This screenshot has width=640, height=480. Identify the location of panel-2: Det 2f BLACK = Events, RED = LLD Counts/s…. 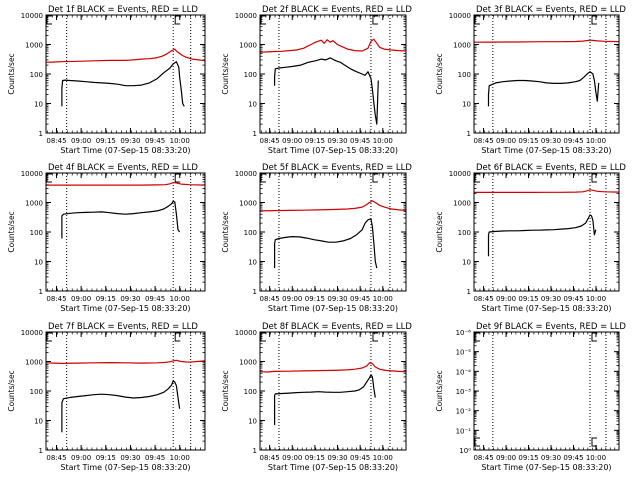
(316, 80).